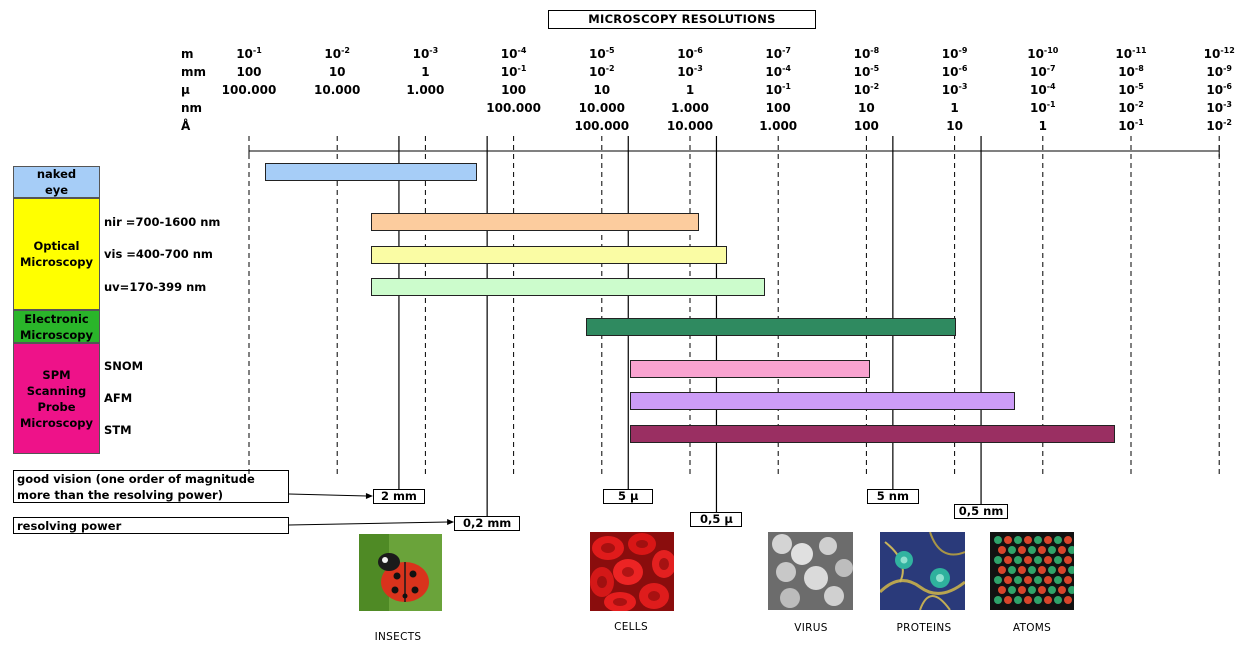 This screenshot has width=1244, height=650. Describe the element at coordinates (810, 571) in the screenshot. I see `virus-image` at that location.